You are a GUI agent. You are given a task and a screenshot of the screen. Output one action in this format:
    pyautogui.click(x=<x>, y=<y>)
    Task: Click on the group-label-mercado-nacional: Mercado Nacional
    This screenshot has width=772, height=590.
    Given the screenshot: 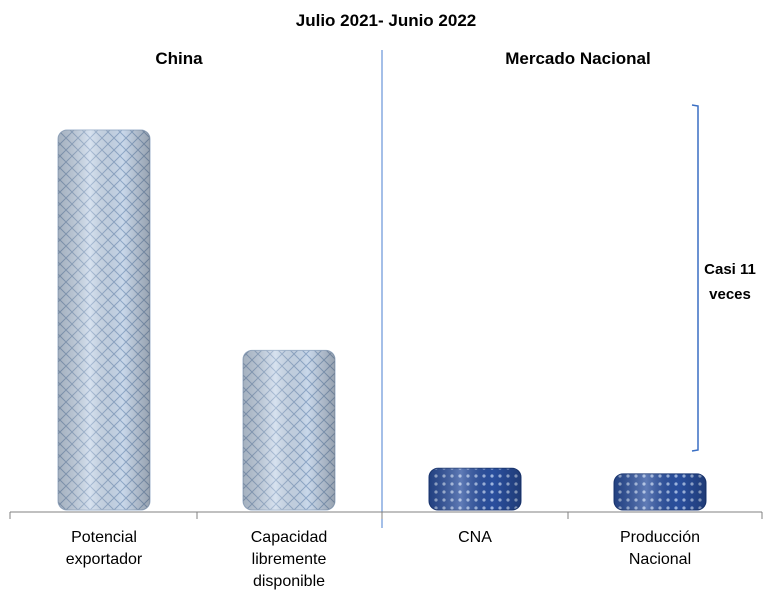 What is the action you would take?
    pyautogui.click(x=578, y=58)
    